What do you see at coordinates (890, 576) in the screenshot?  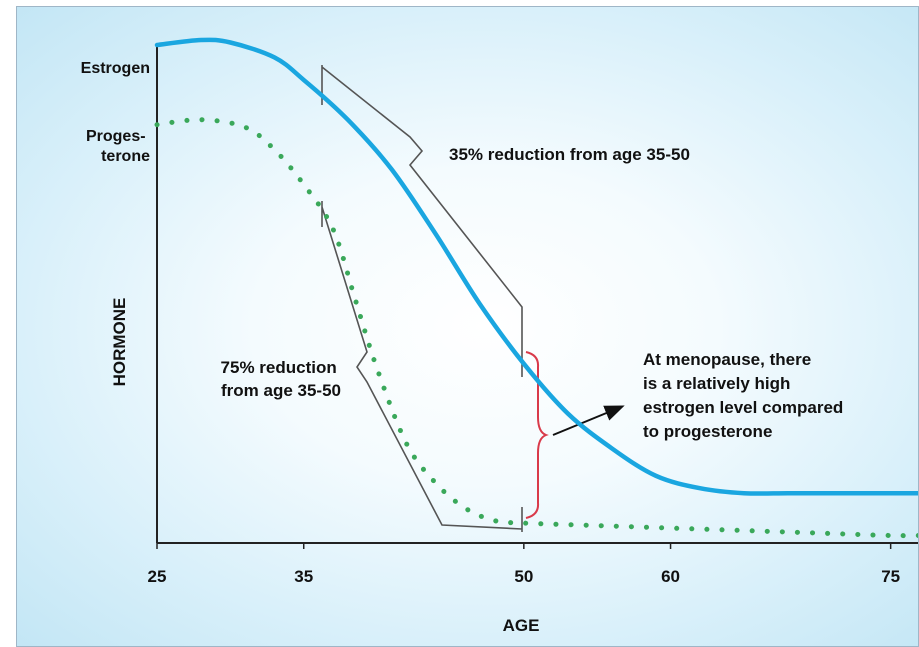 I see `x-tick-label-75: 75` at bounding box center [890, 576].